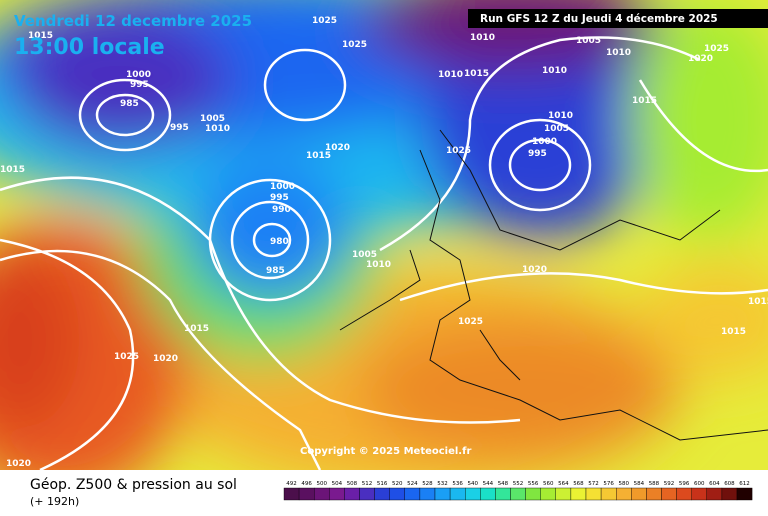 The width and height of the screenshot is (768, 516). I want to click on colorbar-label: 588, so click(654, 484).